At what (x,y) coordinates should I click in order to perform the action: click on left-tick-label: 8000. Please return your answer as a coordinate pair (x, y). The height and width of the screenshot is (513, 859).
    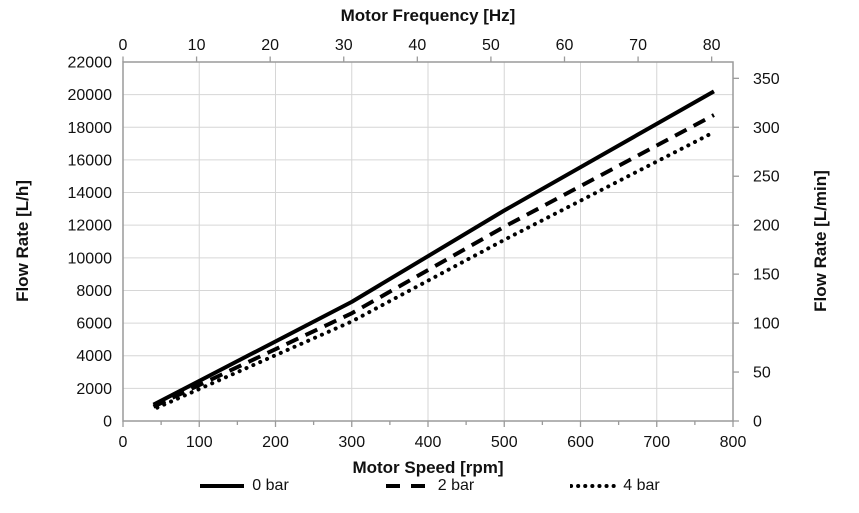
    Looking at the image, I should click on (94, 291).